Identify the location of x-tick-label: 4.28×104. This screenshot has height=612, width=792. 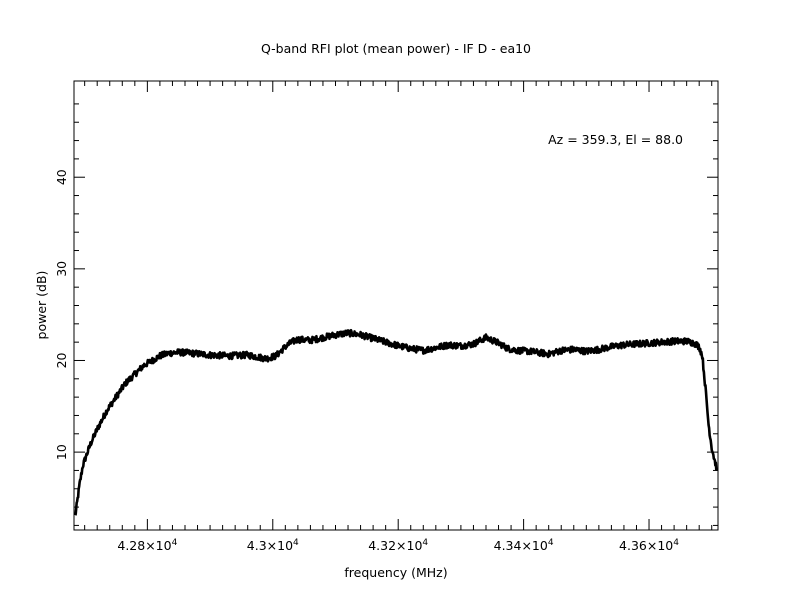
(147, 545).